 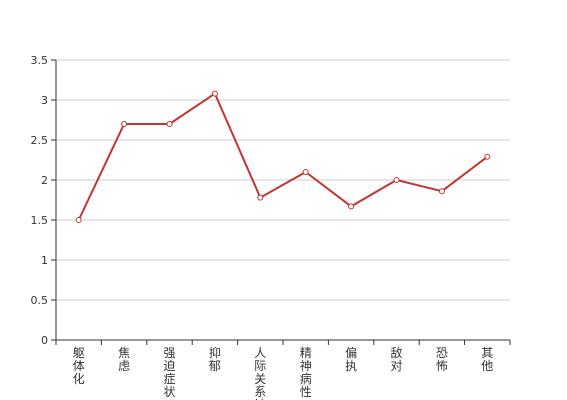 What do you see at coordinates (40, 140) in the screenshot?
I see `y-tick-label: 2.5` at bounding box center [40, 140].